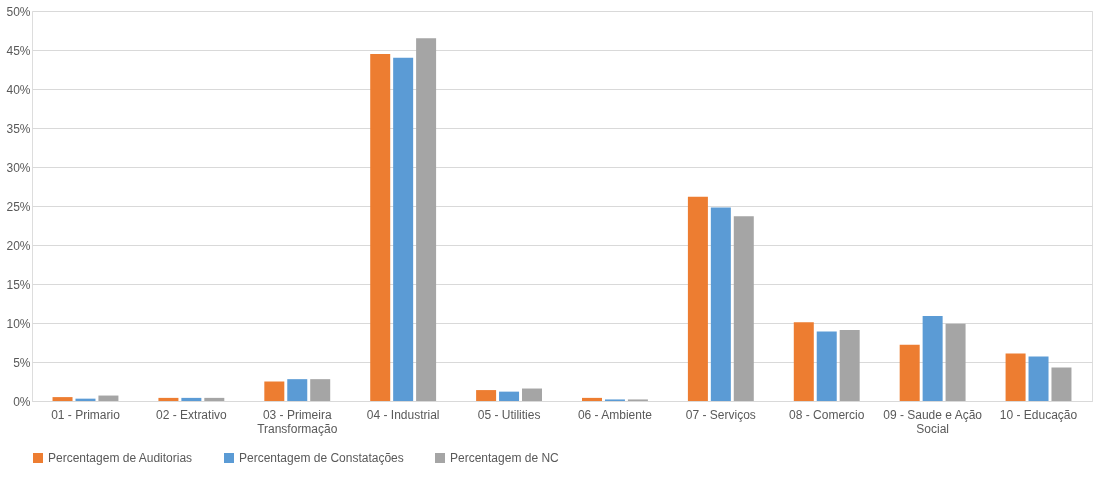  What do you see at coordinates (933, 421) in the screenshot?
I see `x-tick-label: 09 - Saude e Ação Social` at bounding box center [933, 421].